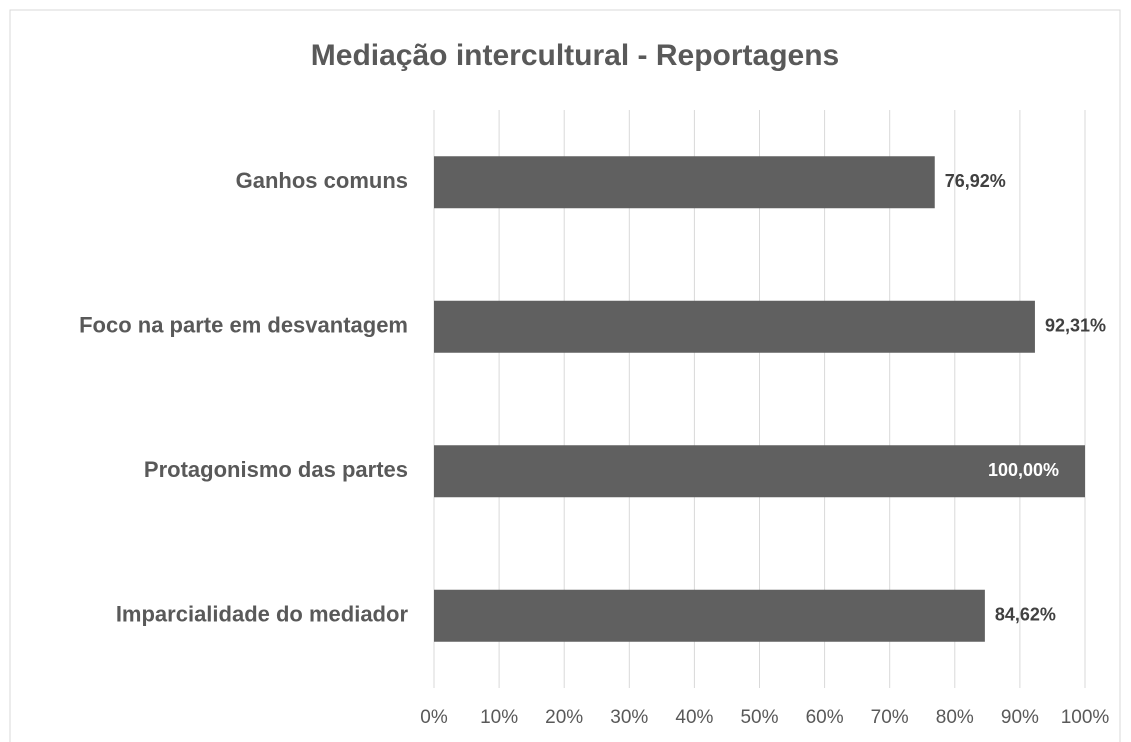 Image resolution: width=1131 pixels, height=742 pixels. Describe the element at coordinates (262, 614) in the screenshot. I see `y-tick-label: Imparcialidade do mediador` at that location.